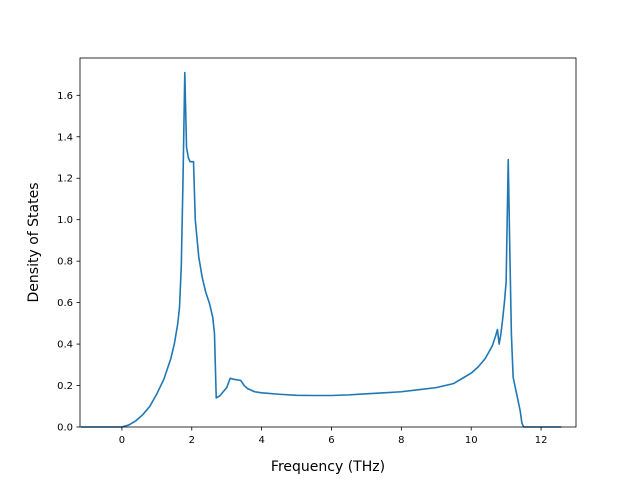 The width and height of the screenshot is (640, 480). What do you see at coordinates (65, 386) in the screenshot?
I see `y-tick-label: 0.2` at bounding box center [65, 386].